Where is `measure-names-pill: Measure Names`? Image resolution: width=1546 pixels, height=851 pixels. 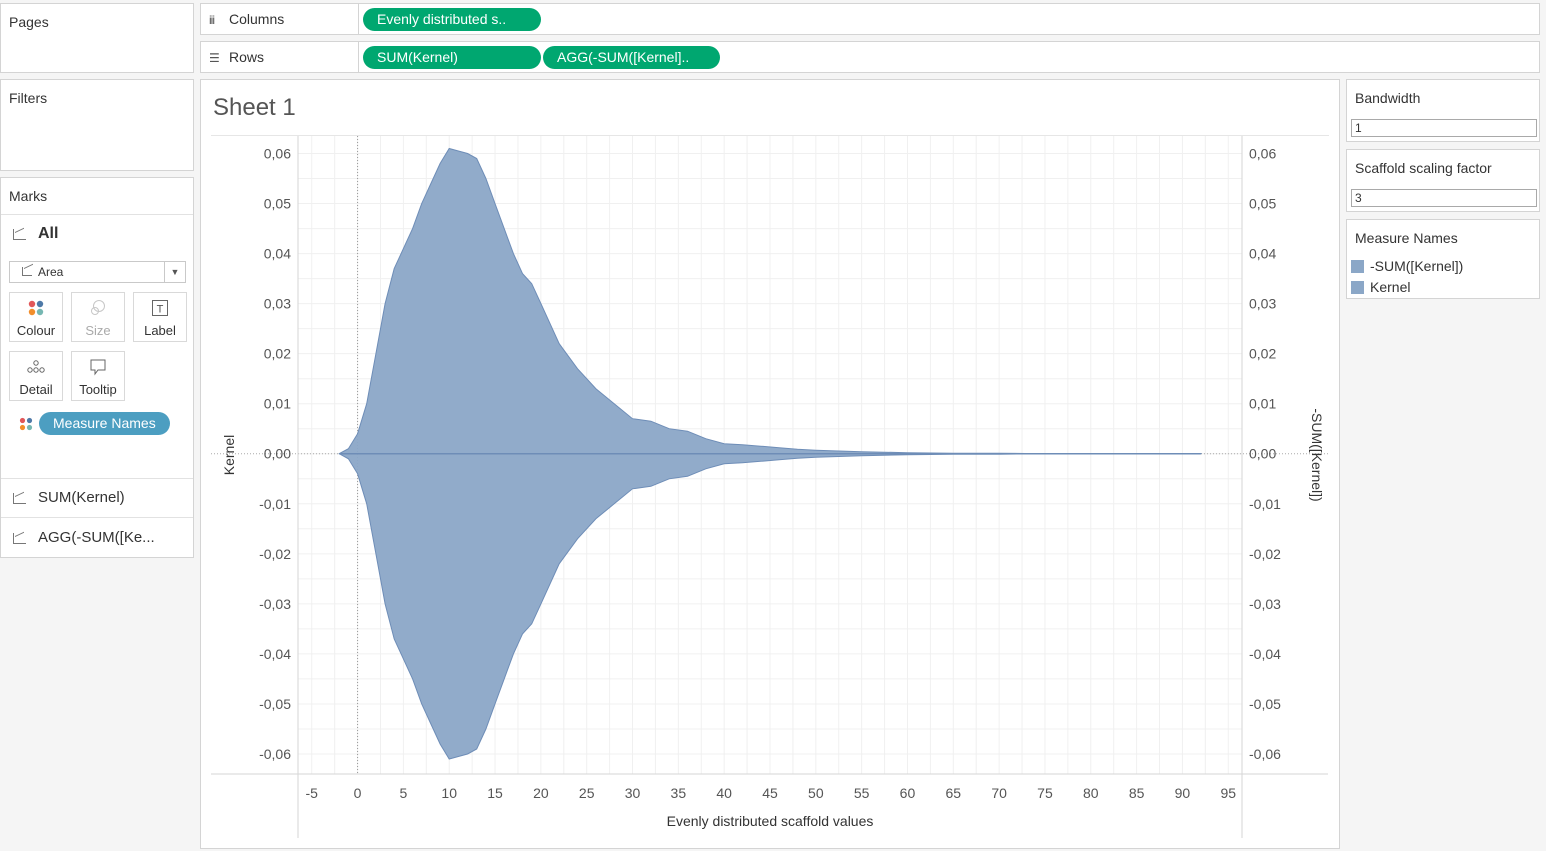 measure-names-pill: Measure Names is located at coordinates (104, 423).